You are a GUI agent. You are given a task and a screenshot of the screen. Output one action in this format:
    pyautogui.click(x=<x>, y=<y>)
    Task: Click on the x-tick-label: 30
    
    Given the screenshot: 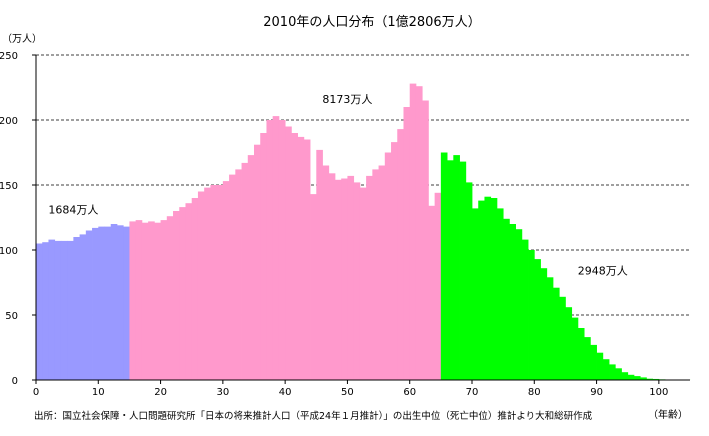 What is the action you would take?
    pyautogui.click(x=222, y=392)
    